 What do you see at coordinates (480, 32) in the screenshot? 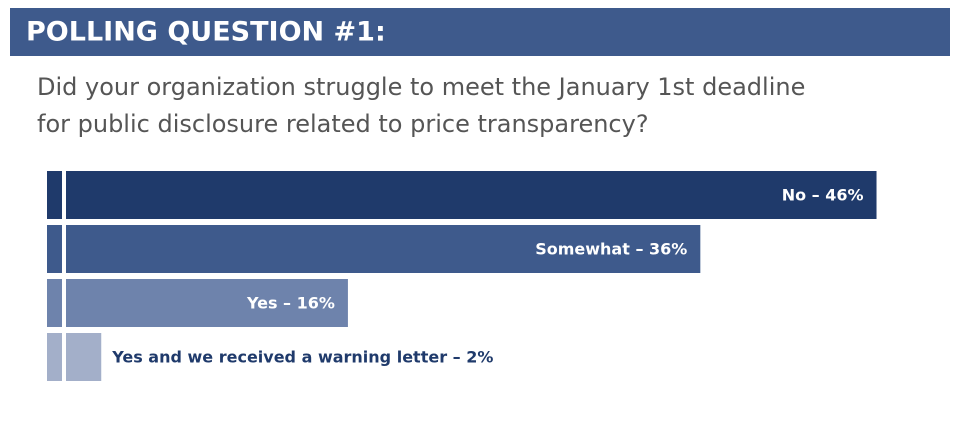
I see `header-bar` at bounding box center [480, 32].